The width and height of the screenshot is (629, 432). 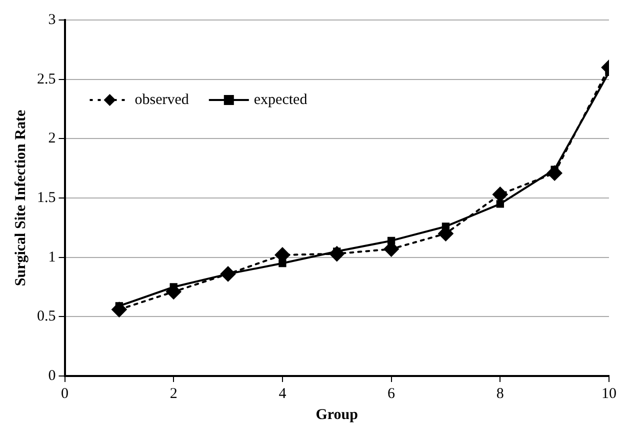 What do you see at coordinates (46, 198) in the screenshot?
I see `y-tick-label: 1.5` at bounding box center [46, 198].